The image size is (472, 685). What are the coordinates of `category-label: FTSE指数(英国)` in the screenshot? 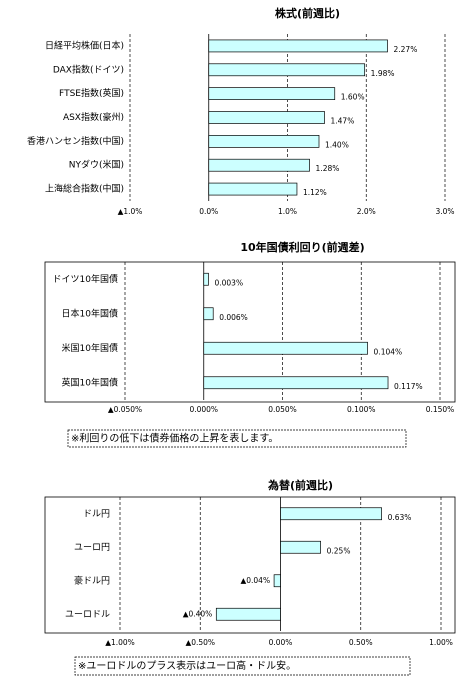 It's located at (91, 93).